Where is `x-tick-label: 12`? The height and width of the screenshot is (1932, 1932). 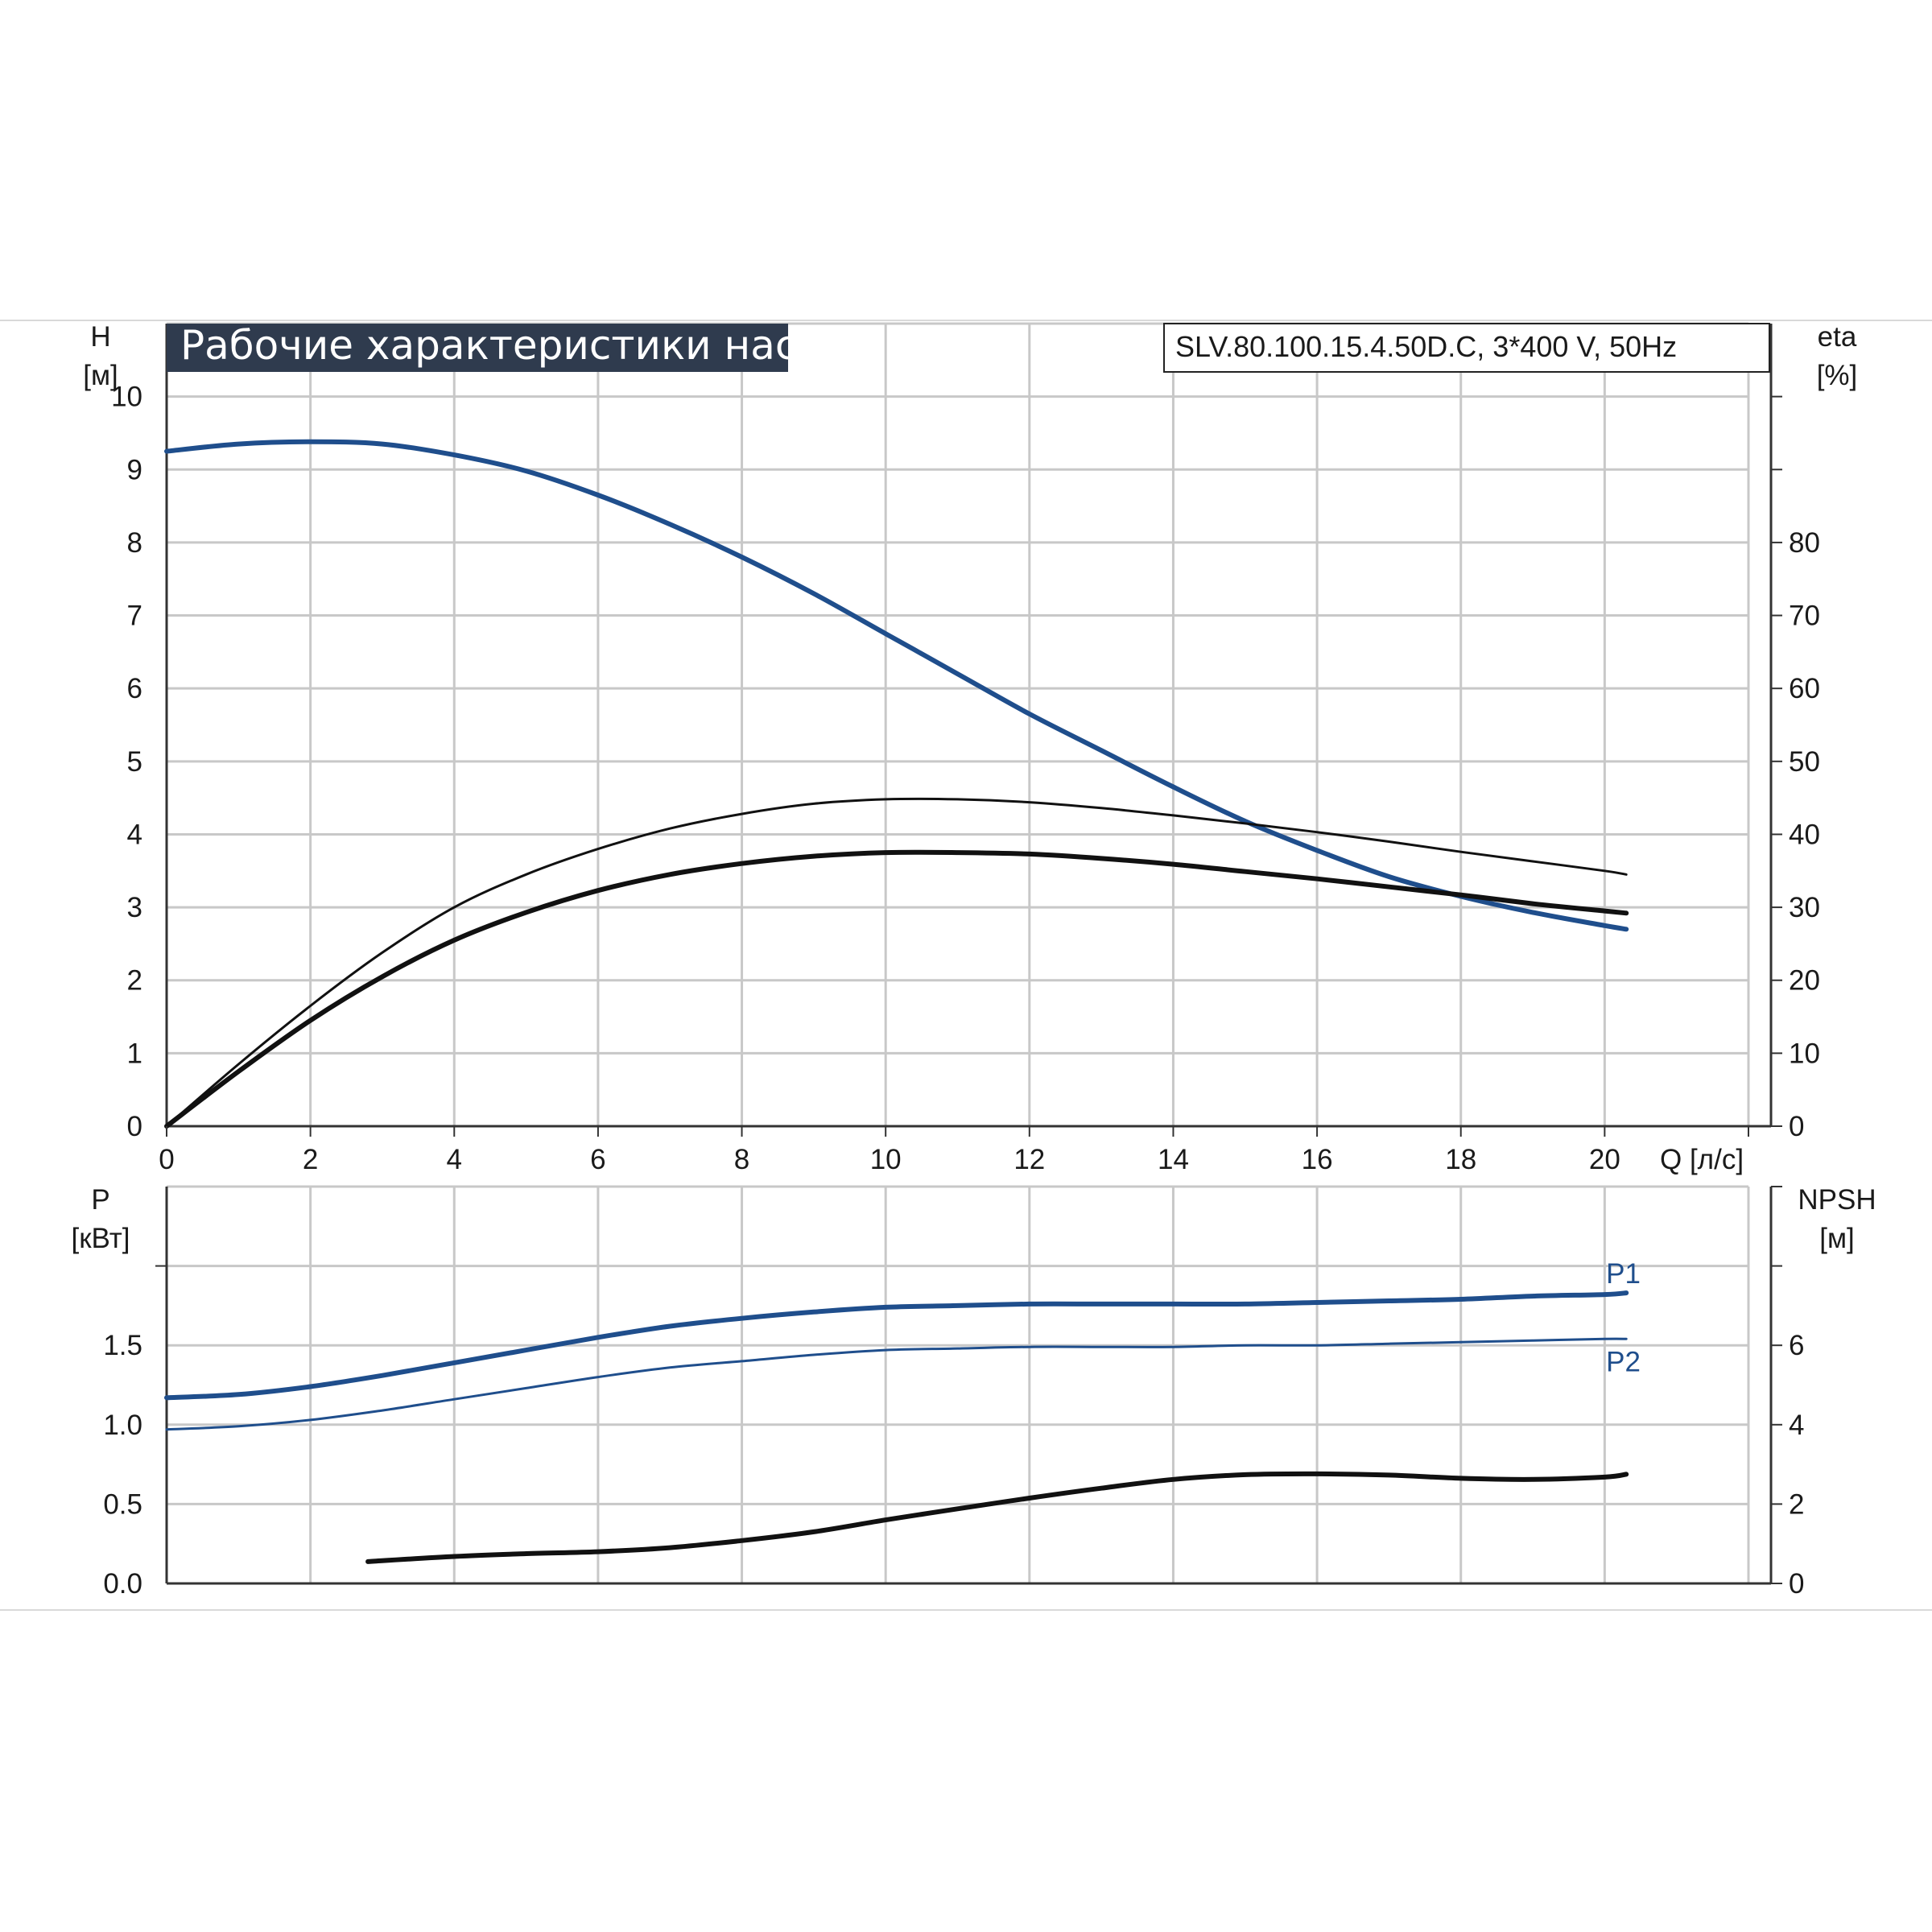
x-tick-label: 12 is located at coordinates (1029, 1159).